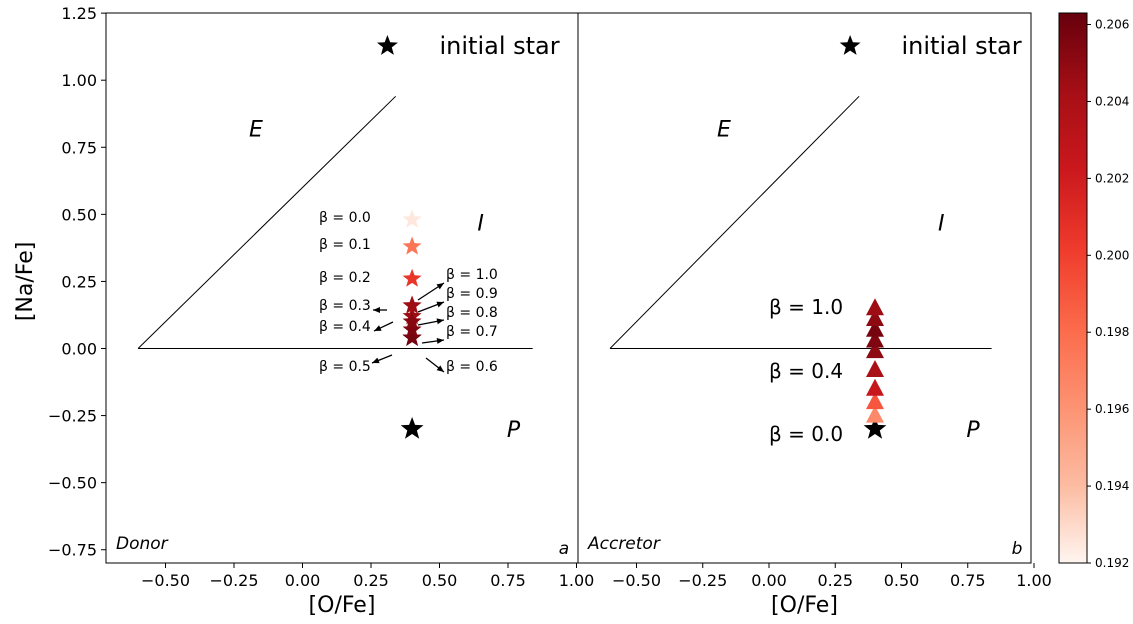  Describe the element at coordinates (79, 214) in the screenshot. I see `y-tick-label: 0.50` at that location.